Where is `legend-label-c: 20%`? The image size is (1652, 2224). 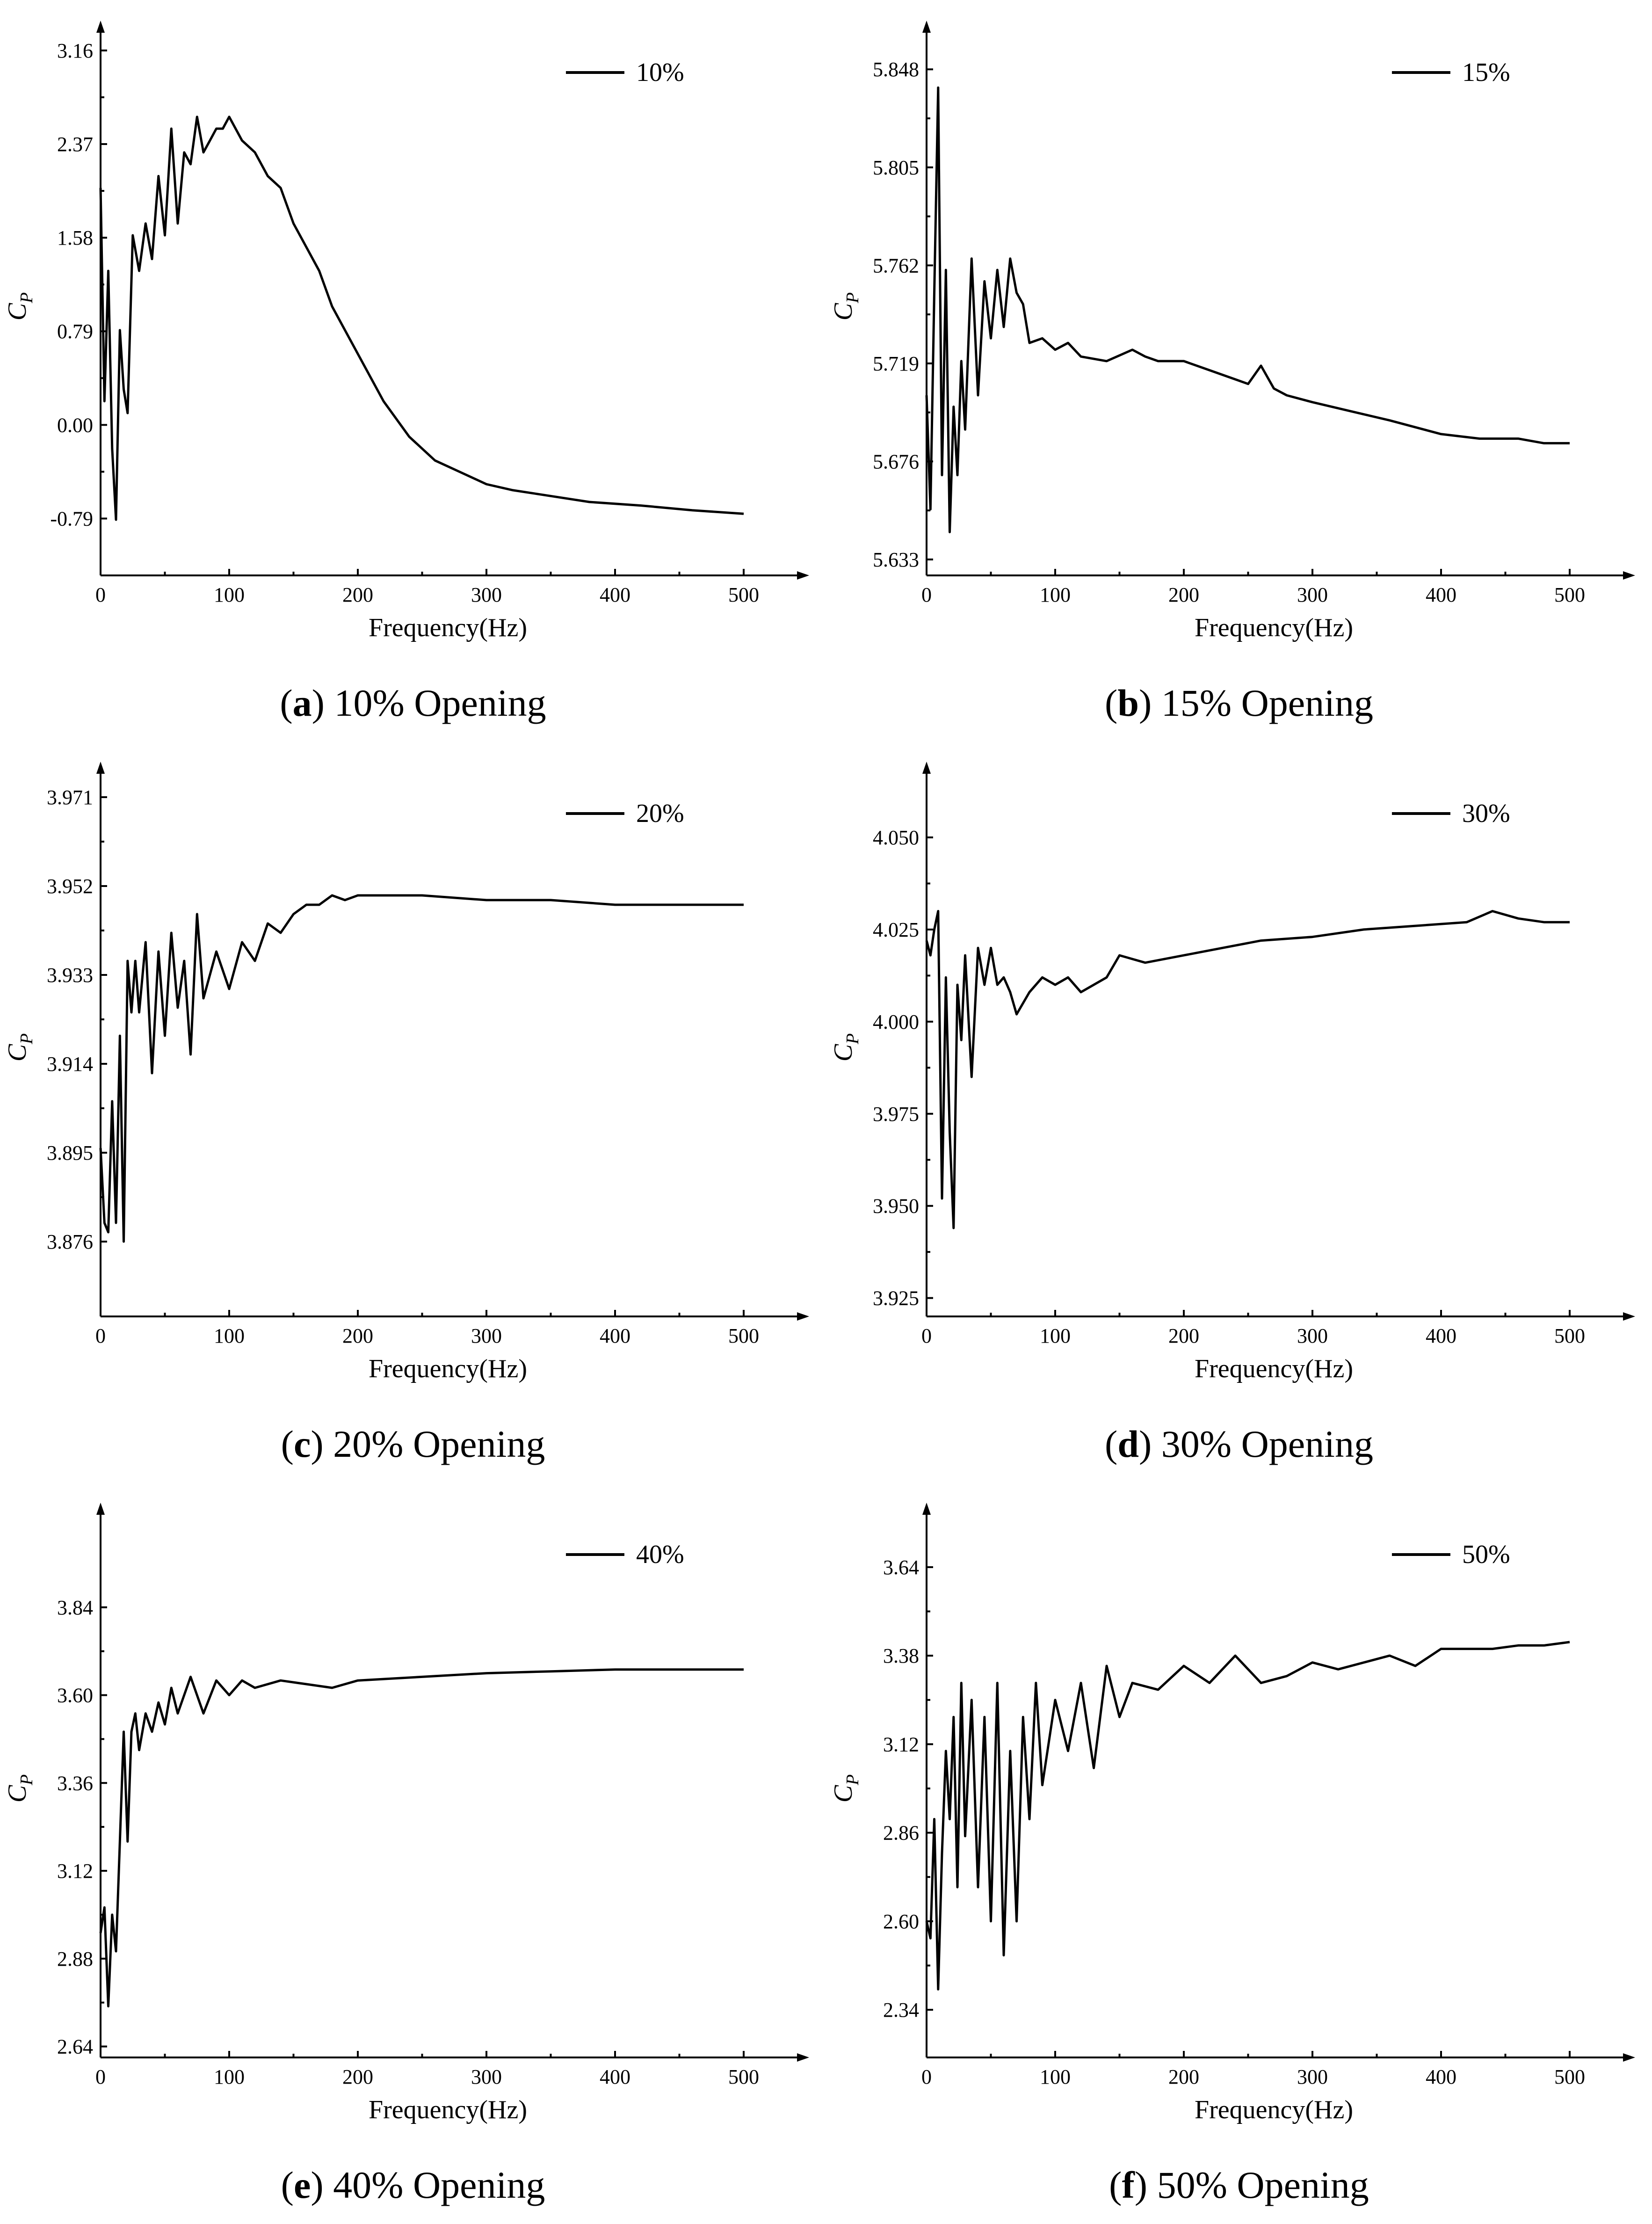
legend-label-c: 20% is located at coordinates (660, 814).